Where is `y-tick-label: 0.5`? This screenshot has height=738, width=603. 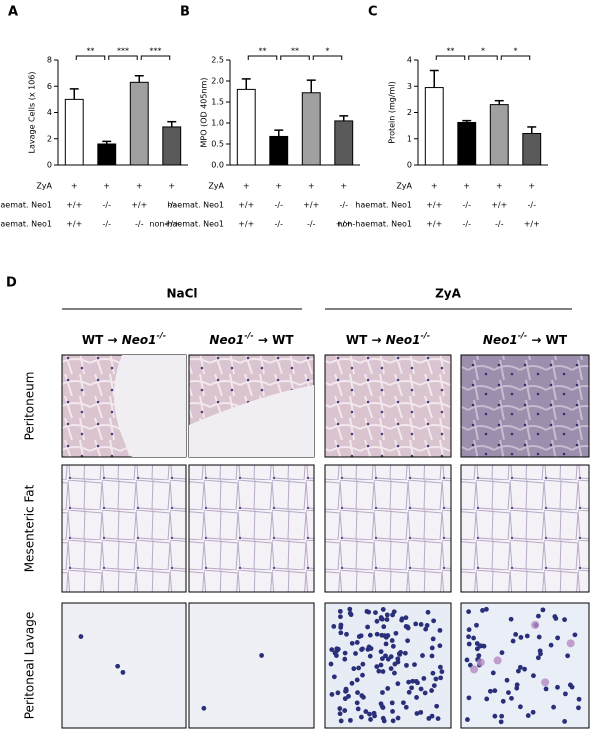 y-tick-label: 0.5 is located at coordinates (217, 144).